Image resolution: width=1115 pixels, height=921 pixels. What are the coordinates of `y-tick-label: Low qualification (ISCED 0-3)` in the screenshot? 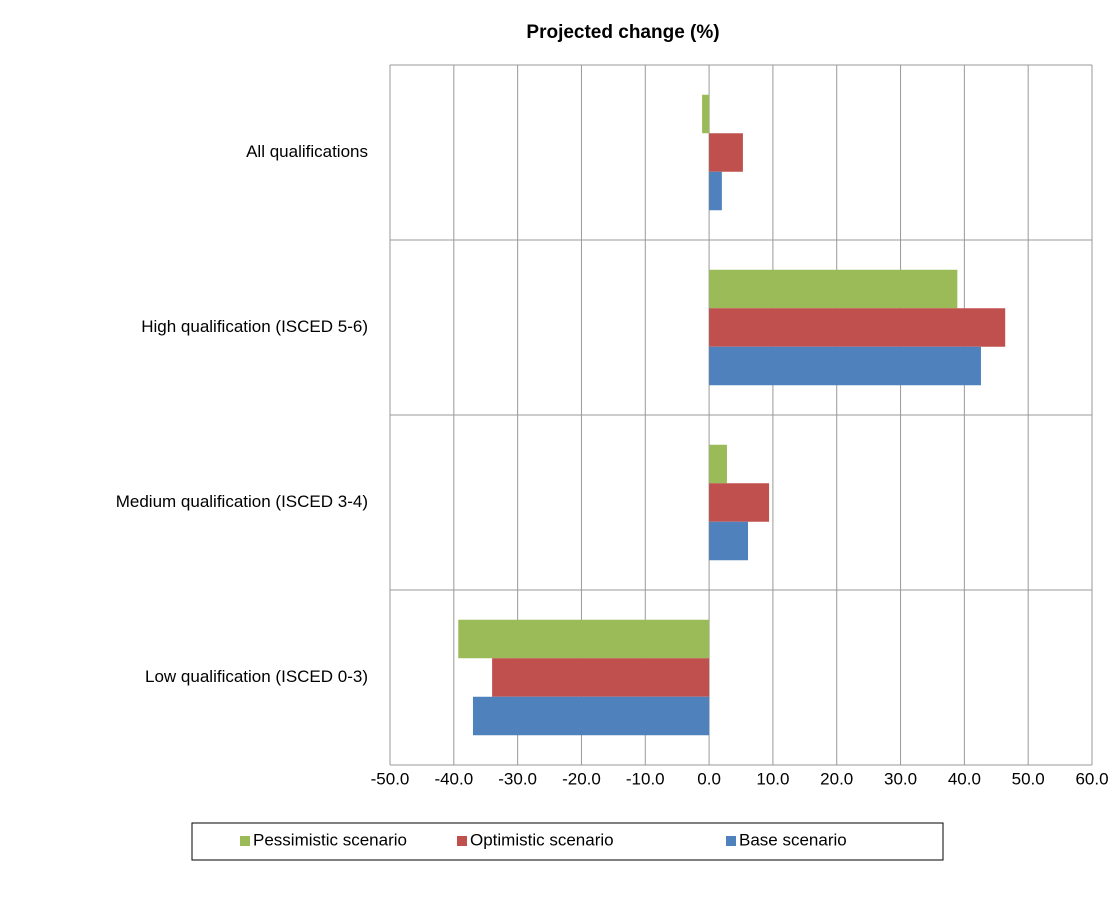 It's located at (256, 676).